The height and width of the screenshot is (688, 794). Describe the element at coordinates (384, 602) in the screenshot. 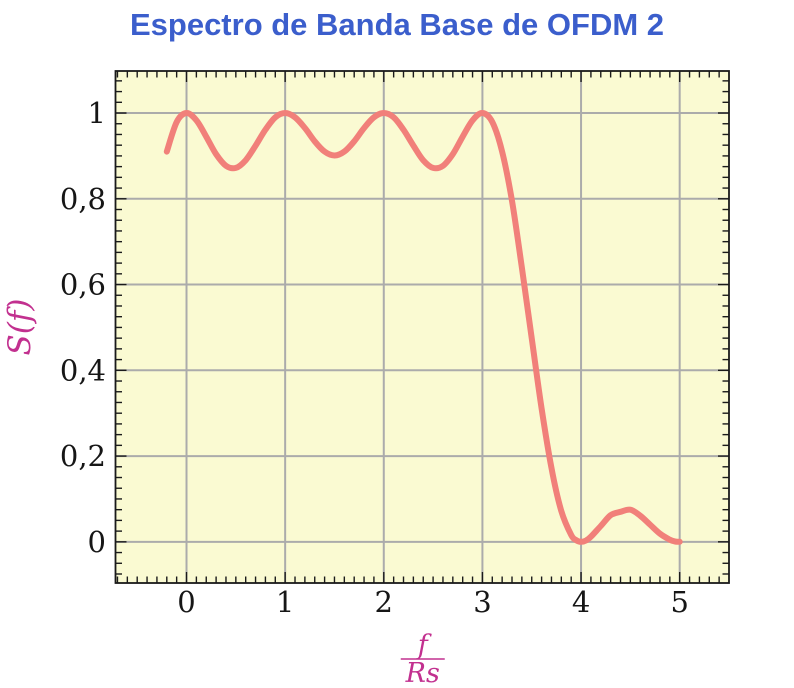

I see `x-tick-label: 2` at that location.